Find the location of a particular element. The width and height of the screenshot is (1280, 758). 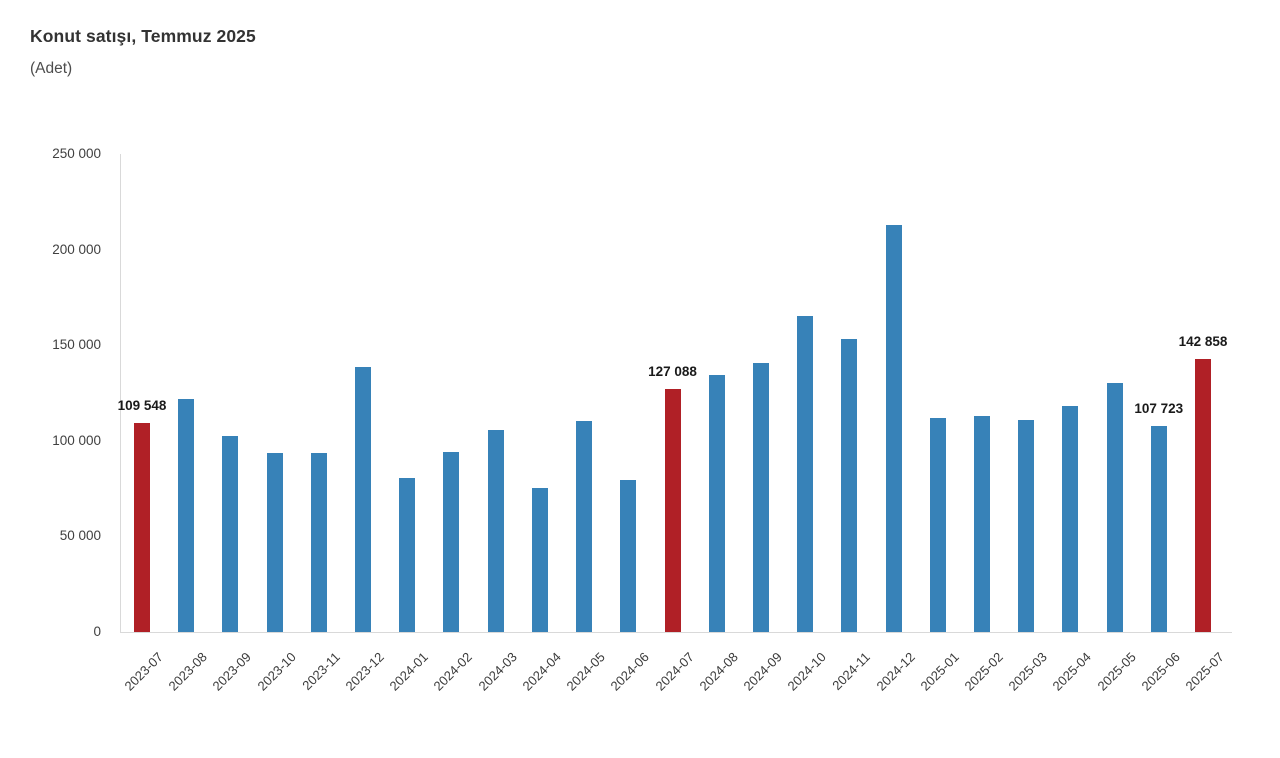

y-axis-tick-label: 50 000 is located at coordinates (80, 536).